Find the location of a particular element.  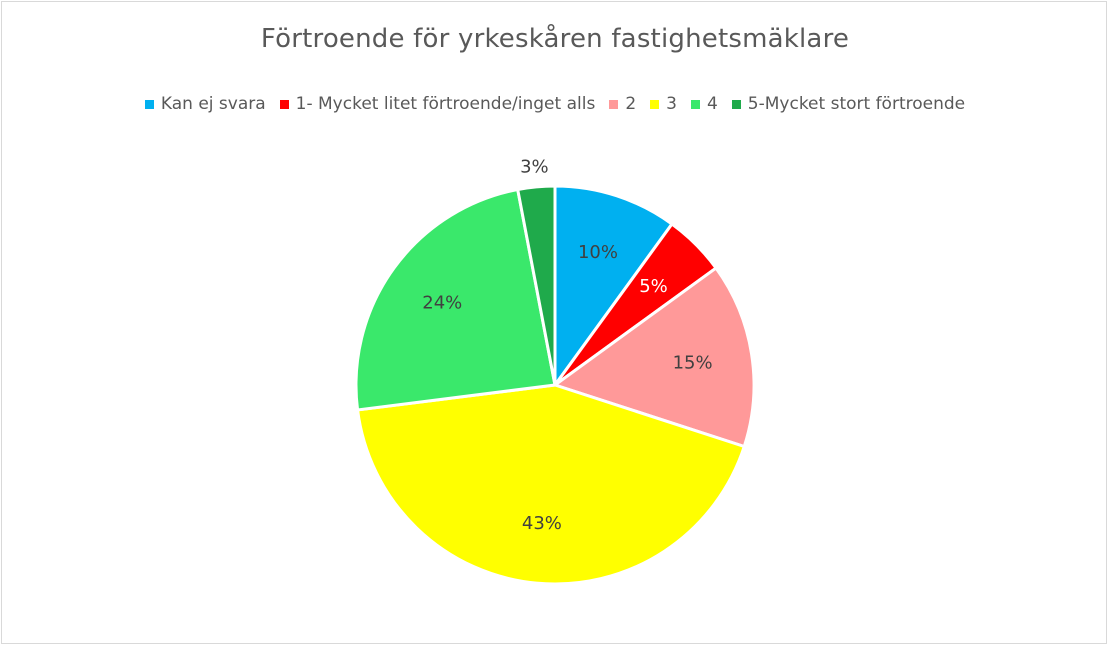

legend-item: 5-Mycket stort förtroende is located at coordinates (848, 104).